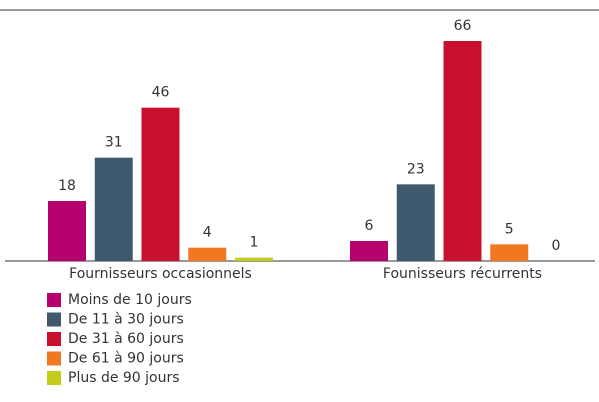 The width and height of the screenshot is (599, 402). What do you see at coordinates (67, 186) in the screenshot?
I see `value-label: 18` at bounding box center [67, 186].